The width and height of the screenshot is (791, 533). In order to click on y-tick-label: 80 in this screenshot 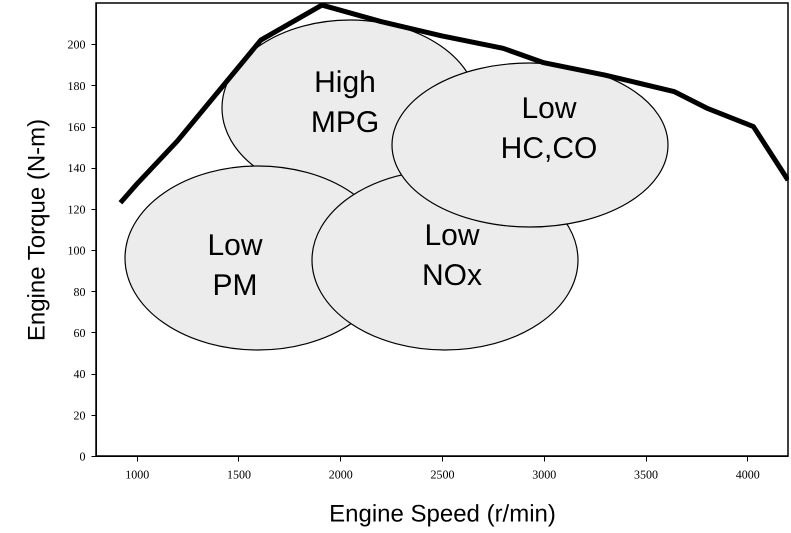, I will do `click(80, 291)`.